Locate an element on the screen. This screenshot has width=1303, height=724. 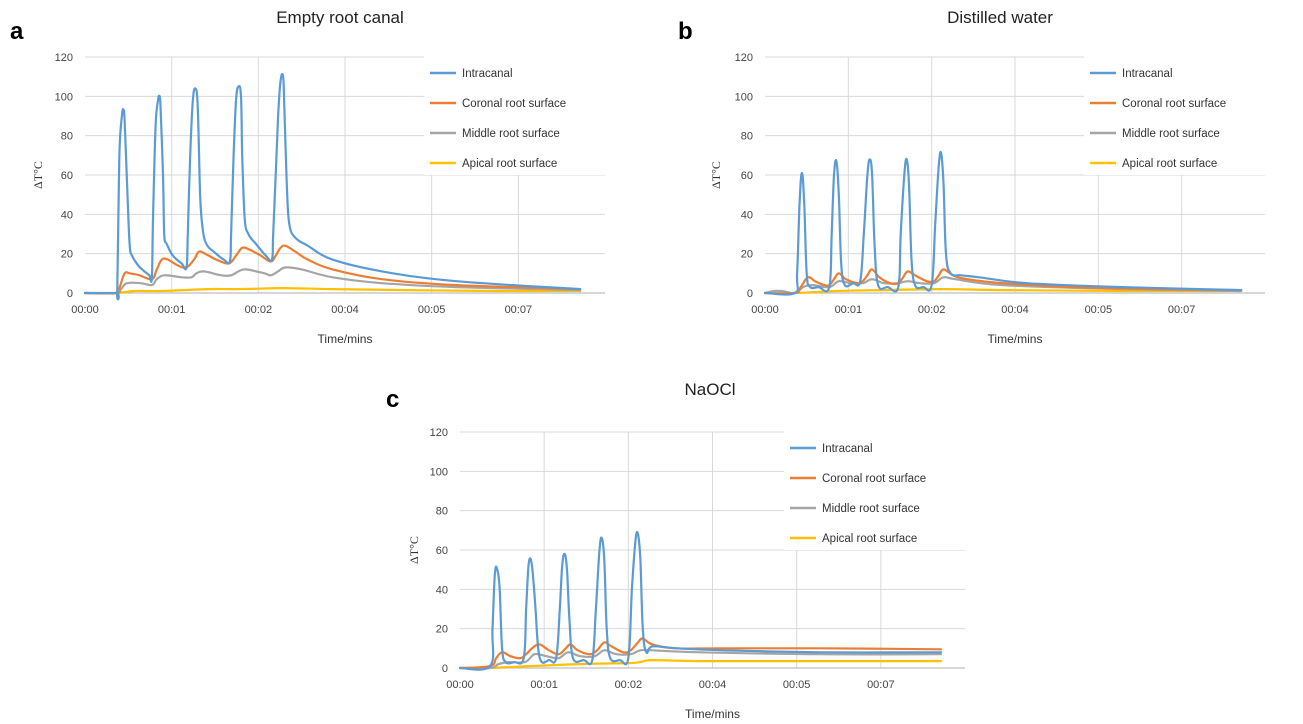
chart-title: Empty root canal is located at coordinates (340, 17).